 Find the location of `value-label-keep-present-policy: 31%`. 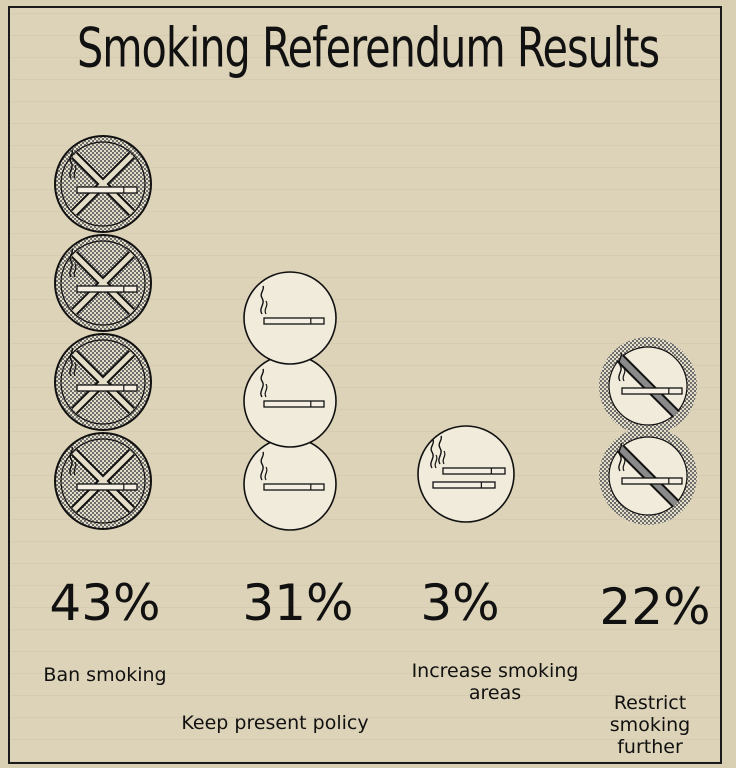

value-label-keep-present-policy: 31% is located at coordinates (298, 603).